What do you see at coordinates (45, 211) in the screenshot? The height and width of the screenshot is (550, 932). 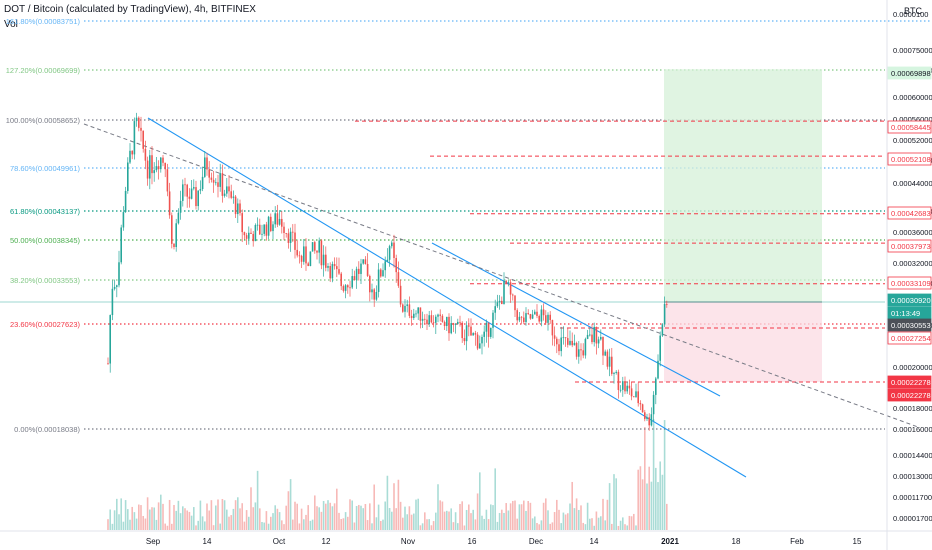 I see `fib-label-4: 61.80%(0.00043137)` at bounding box center [45, 211].